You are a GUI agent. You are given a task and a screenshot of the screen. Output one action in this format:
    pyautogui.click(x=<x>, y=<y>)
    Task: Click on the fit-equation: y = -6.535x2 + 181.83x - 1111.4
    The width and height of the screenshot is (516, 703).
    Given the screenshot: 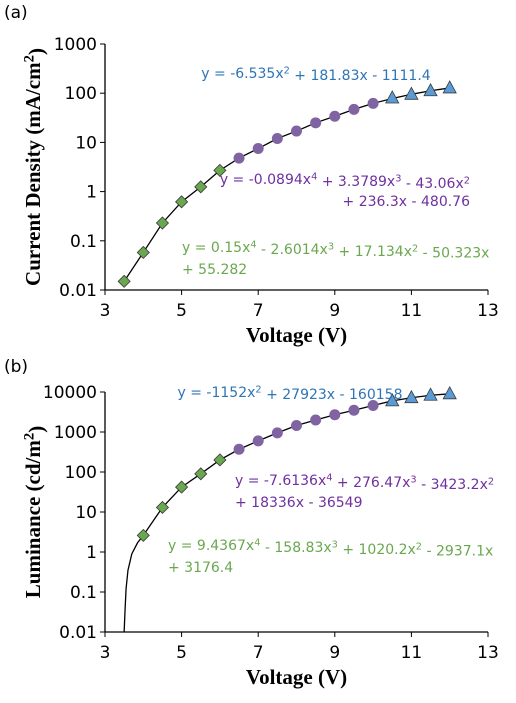 What is the action you would take?
    pyautogui.click(x=316, y=75)
    